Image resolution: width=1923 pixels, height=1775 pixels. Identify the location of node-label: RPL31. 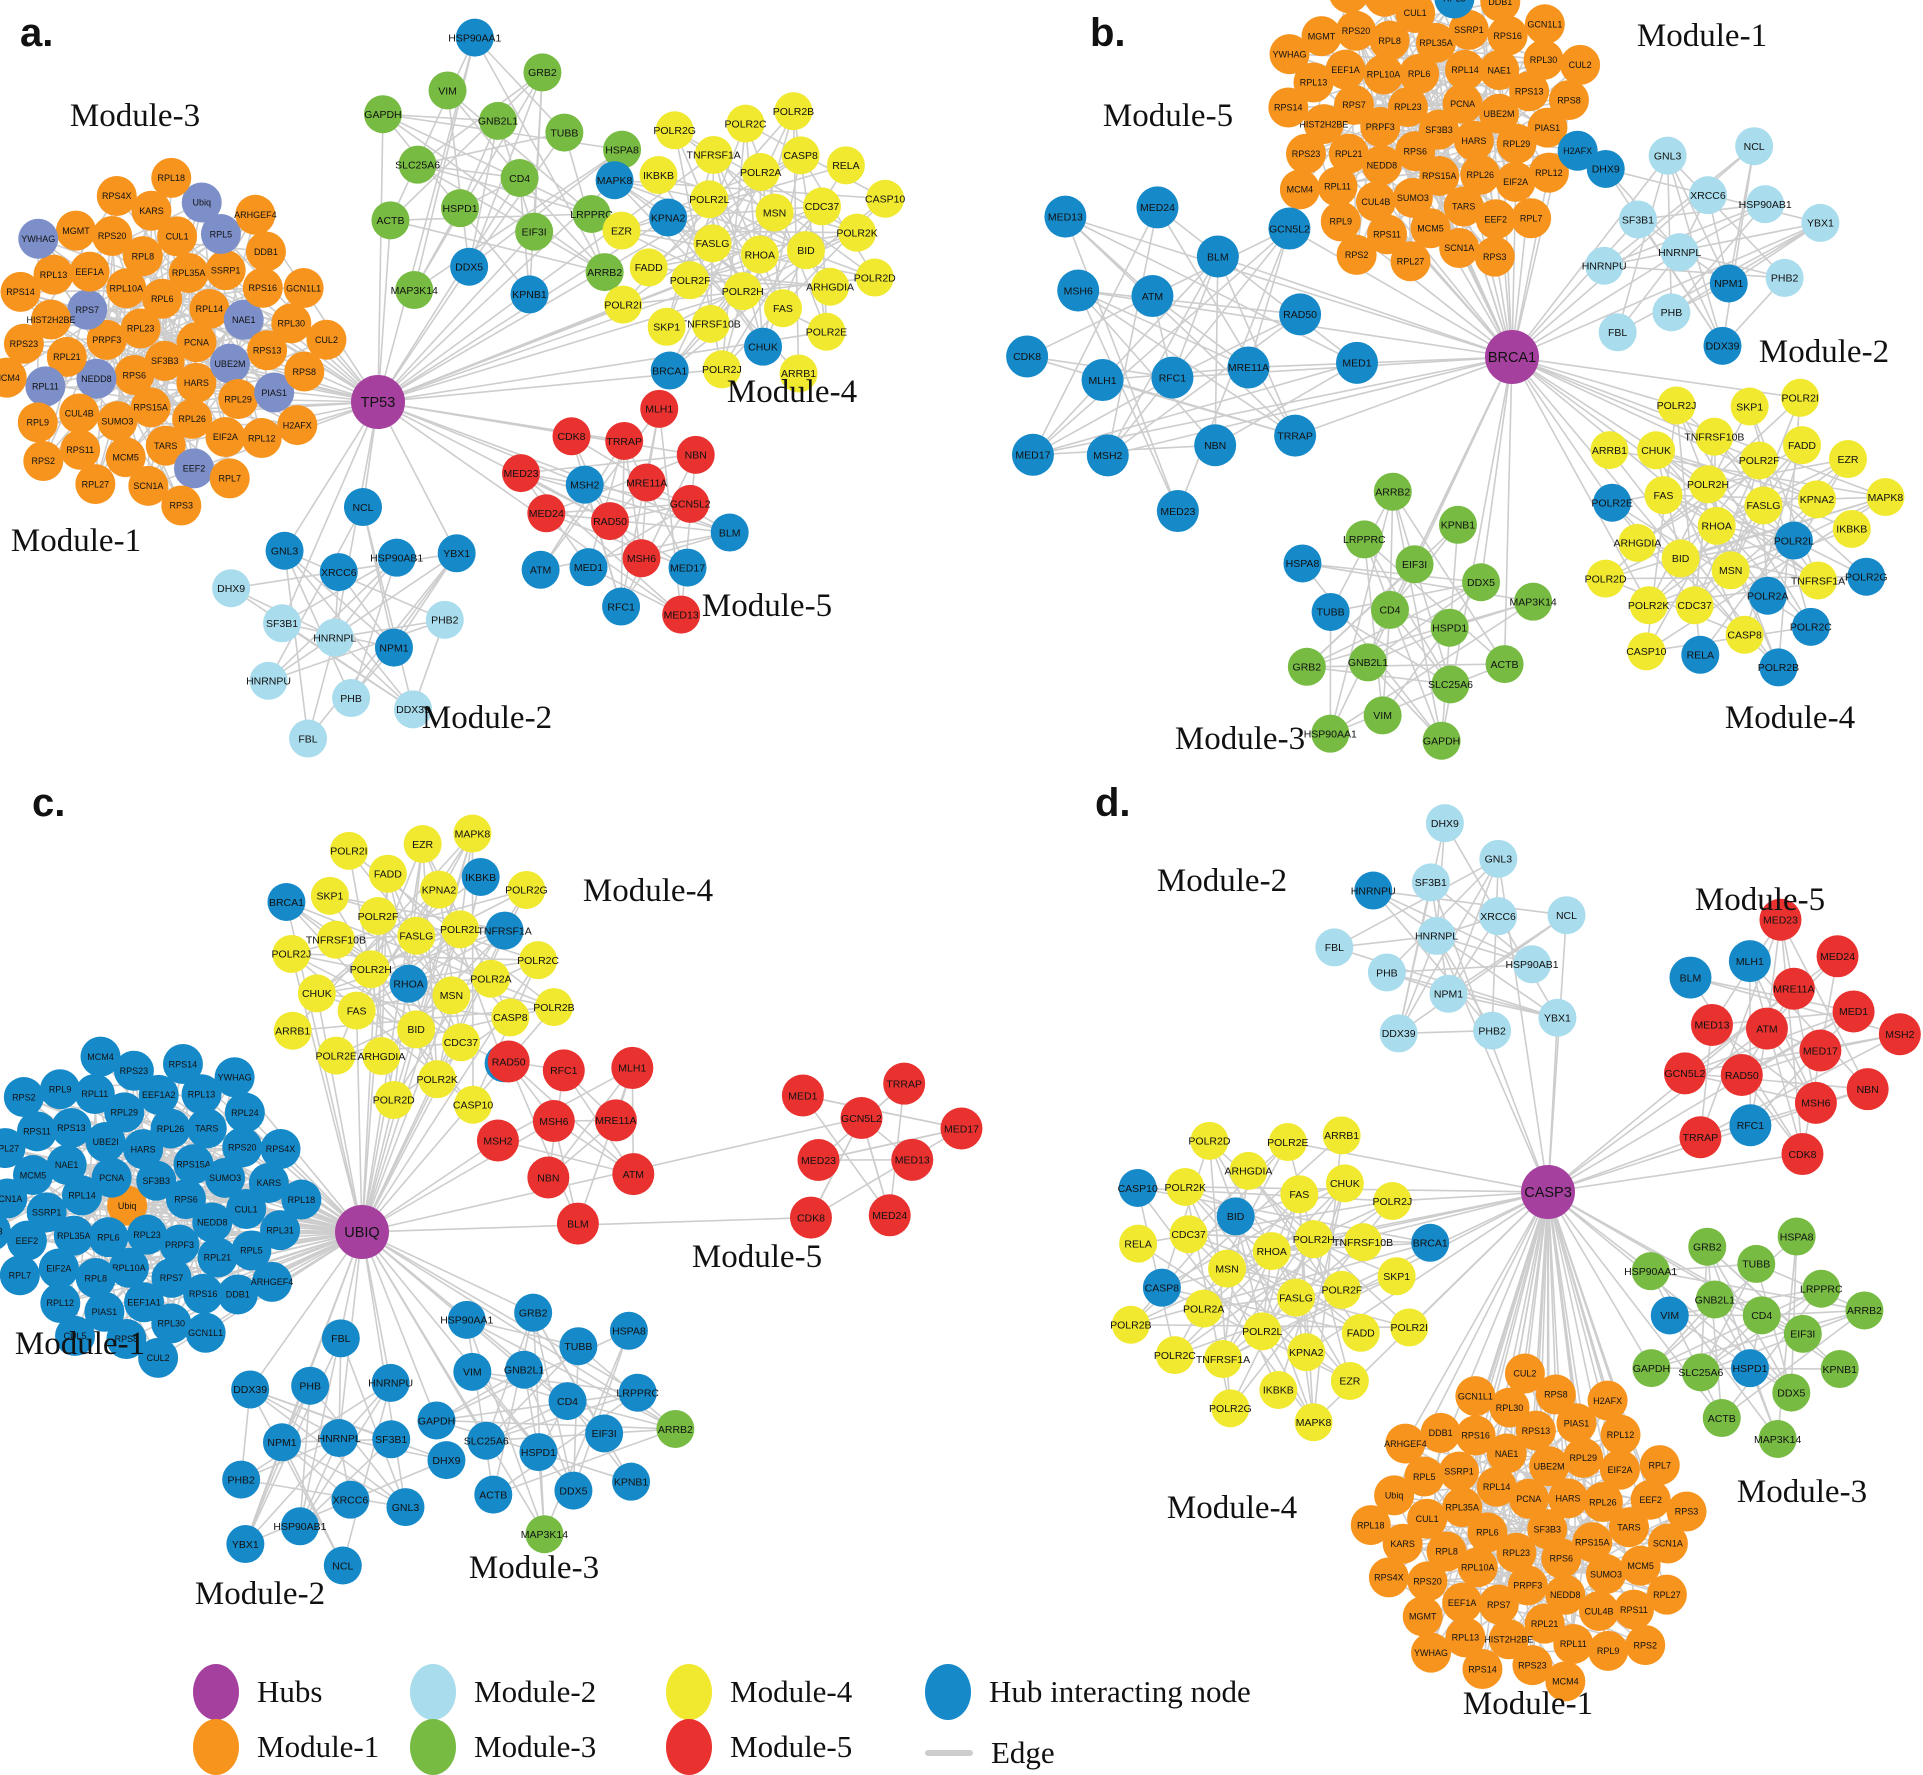
(280, 1230).